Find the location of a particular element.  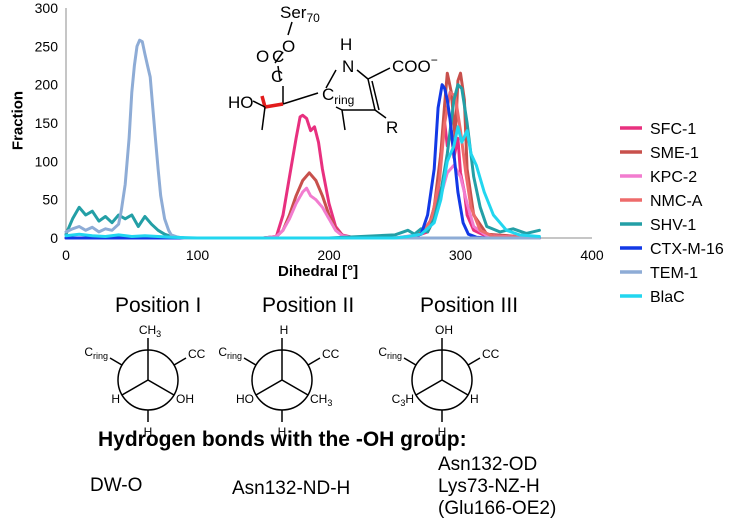

carbonyl-carbon: C is located at coordinates (278, 56).